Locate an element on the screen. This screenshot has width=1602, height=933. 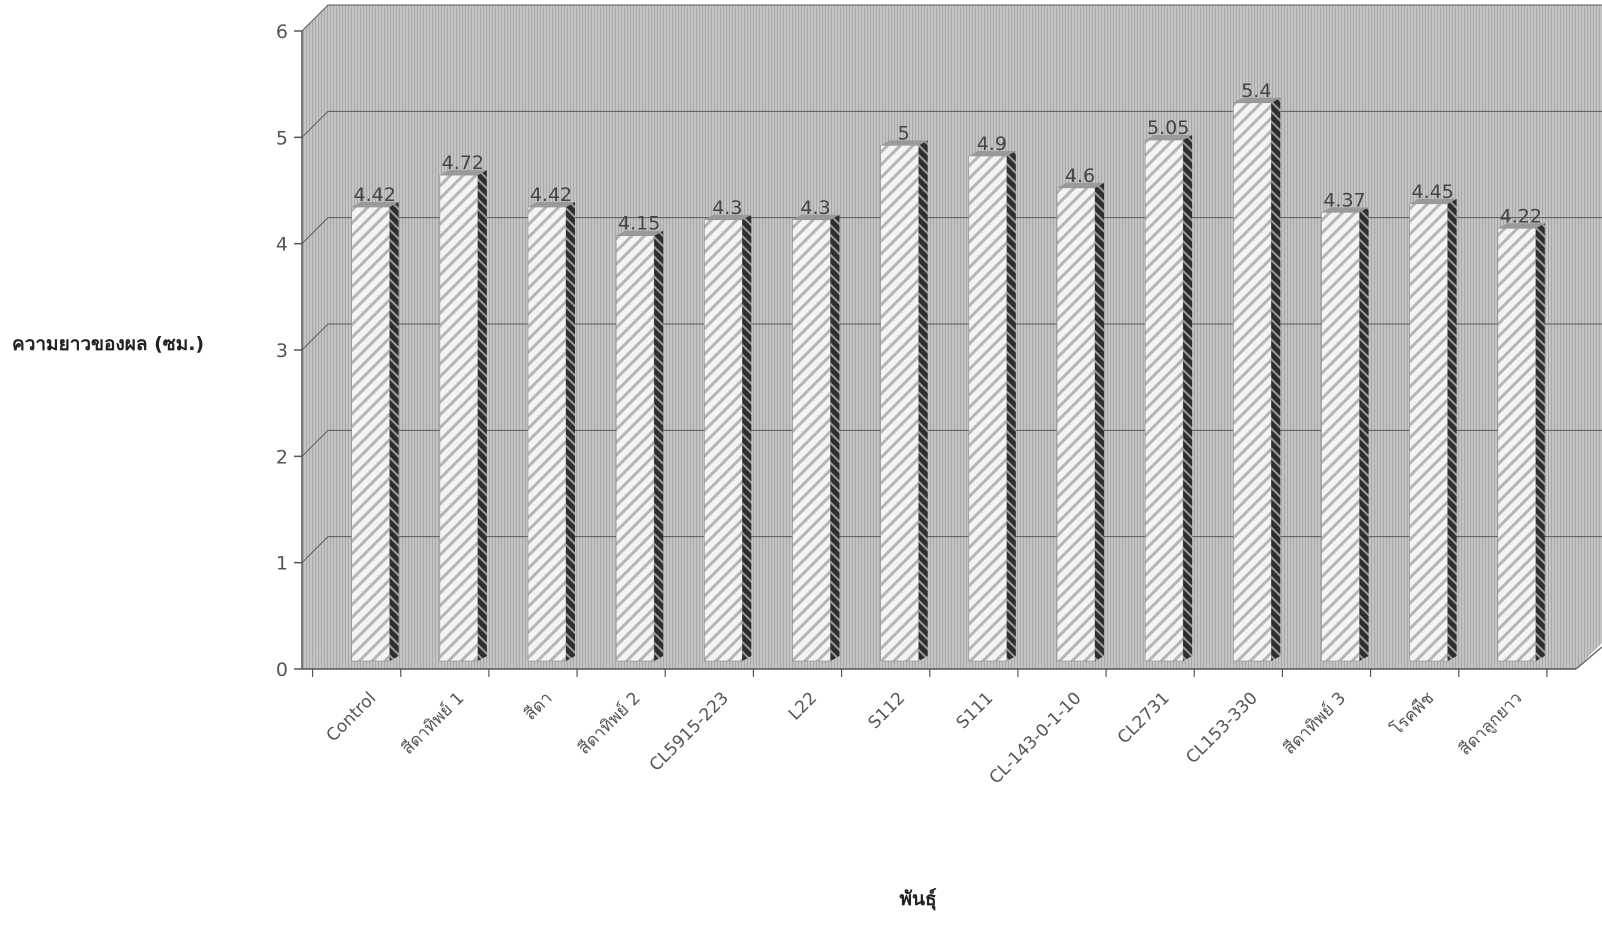
y-axis-title: ความยาวของผล (ซม.) is located at coordinates (108, 344).